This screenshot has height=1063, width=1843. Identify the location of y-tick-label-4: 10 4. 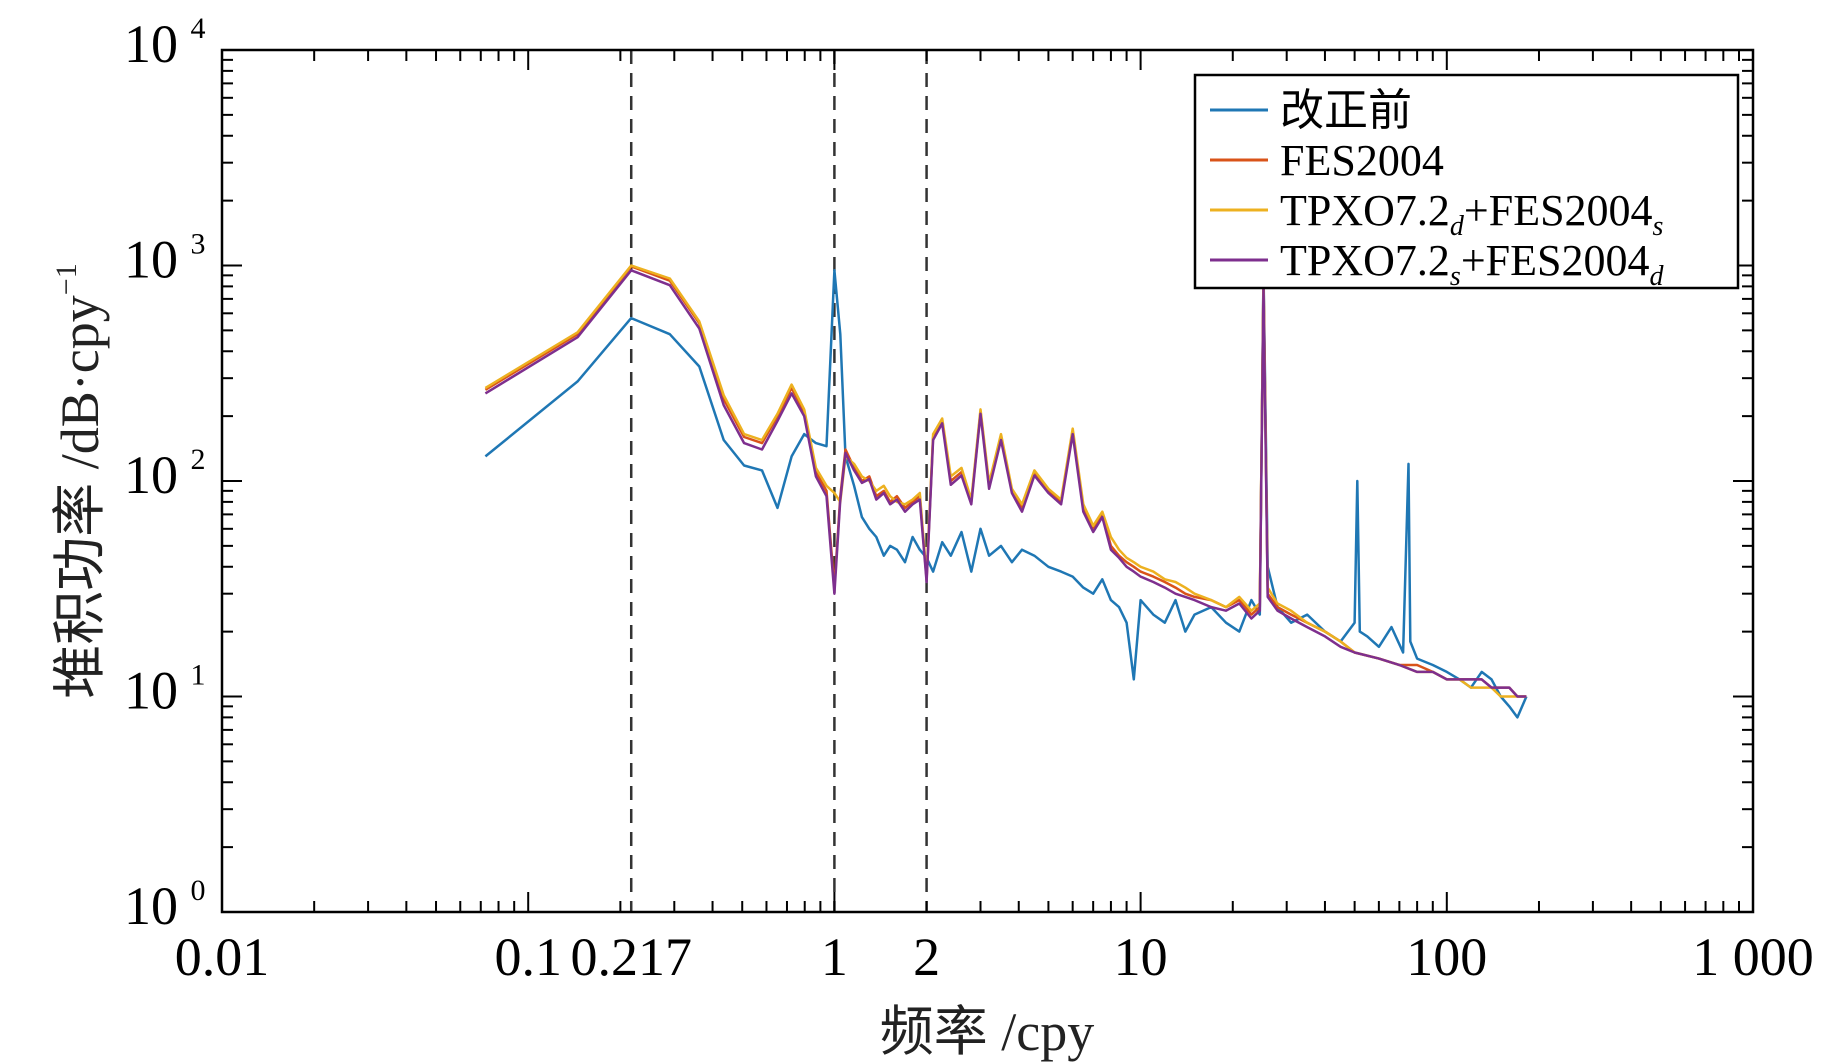
(165, 43).